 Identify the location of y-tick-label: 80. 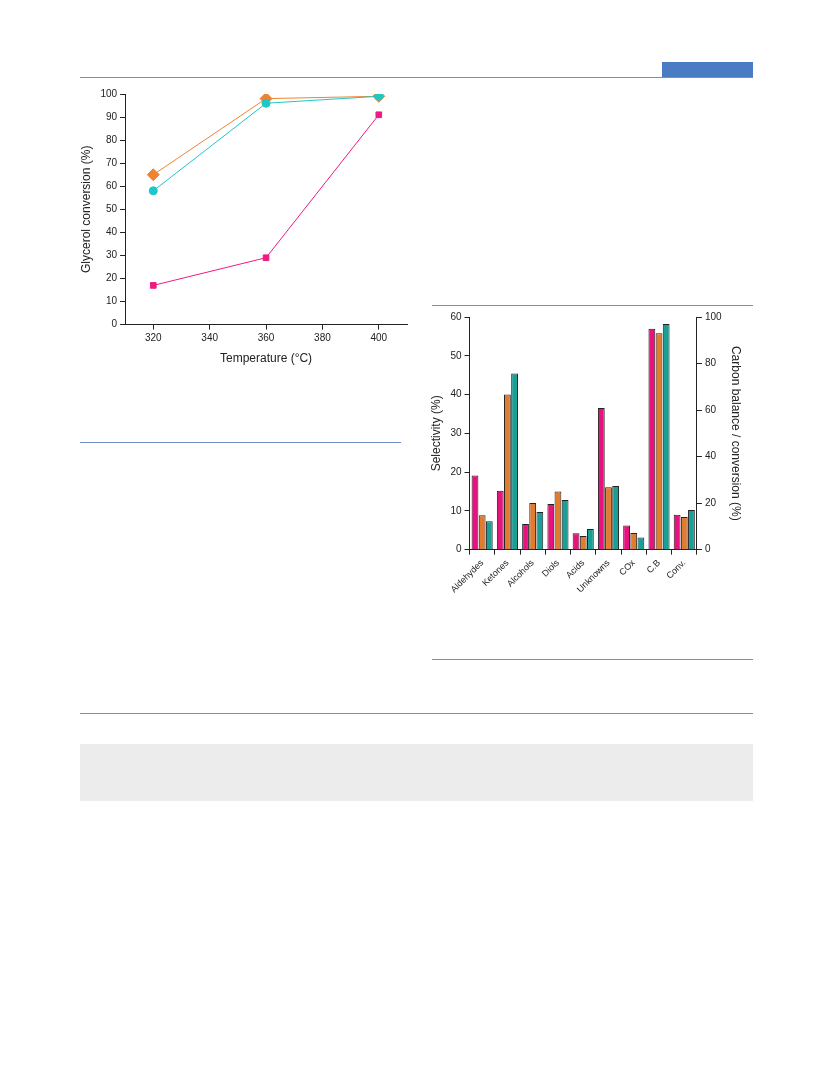
(111, 139).